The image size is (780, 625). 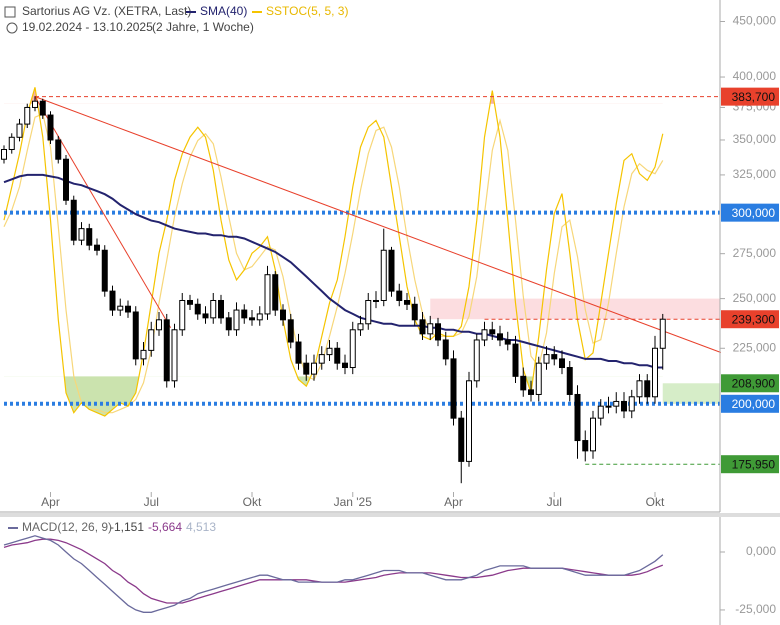 What do you see at coordinates (575, 309) in the screenshot?
I see `zone` at bounding box center [575, 309].